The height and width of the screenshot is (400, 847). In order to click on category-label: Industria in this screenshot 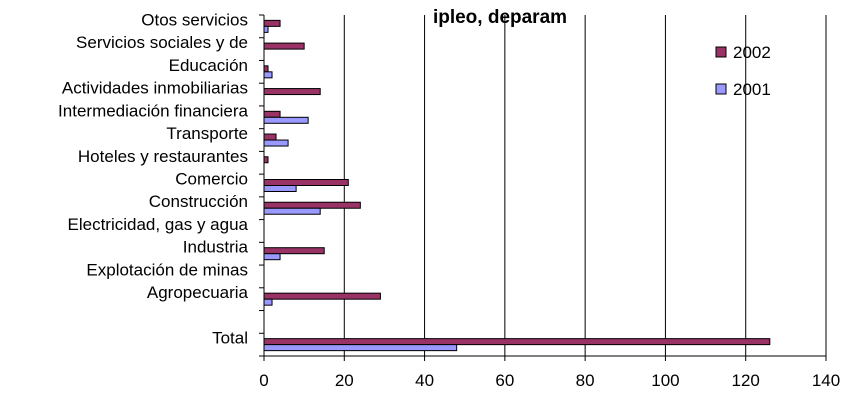, I will do `click(216, 247)`.